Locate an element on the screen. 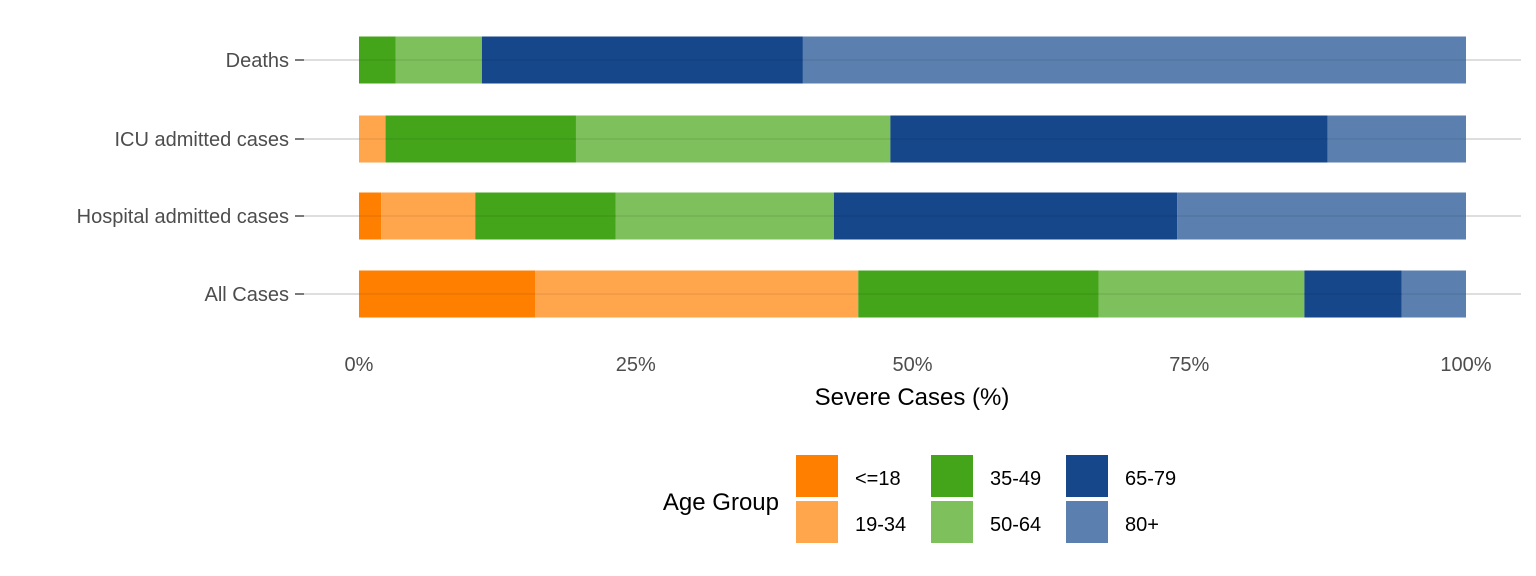 The width and height of the screenshot is (1536, 576). legend-title: Age Group is located at coordinates (721, 502).